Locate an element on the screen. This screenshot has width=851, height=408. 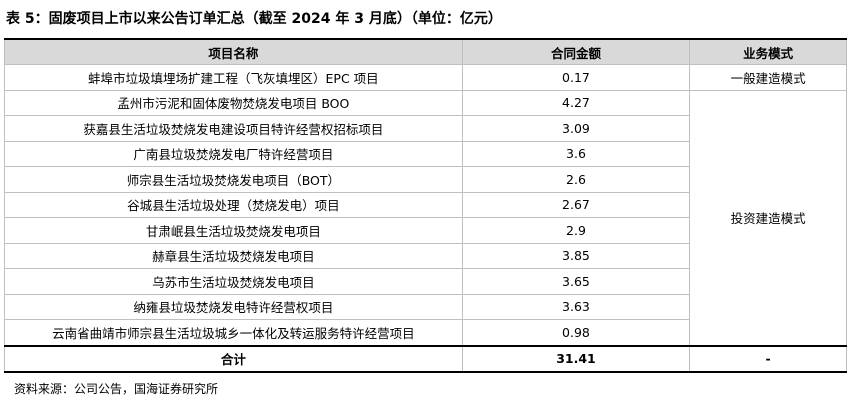
total-cell: - is located at coordinates (768, 358).